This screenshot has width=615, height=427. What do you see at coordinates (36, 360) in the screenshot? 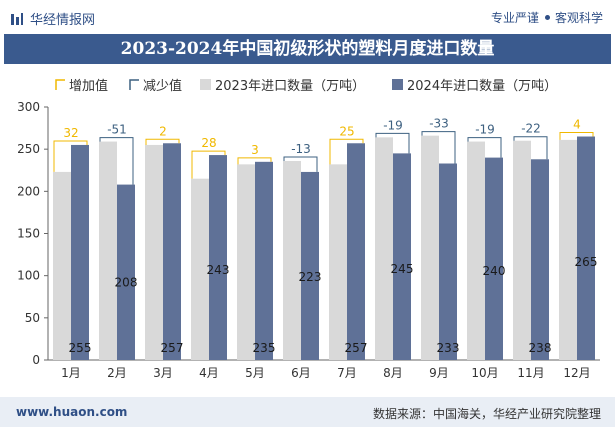
I see `y-tick-label: 0` at bounding box center [36, 360].